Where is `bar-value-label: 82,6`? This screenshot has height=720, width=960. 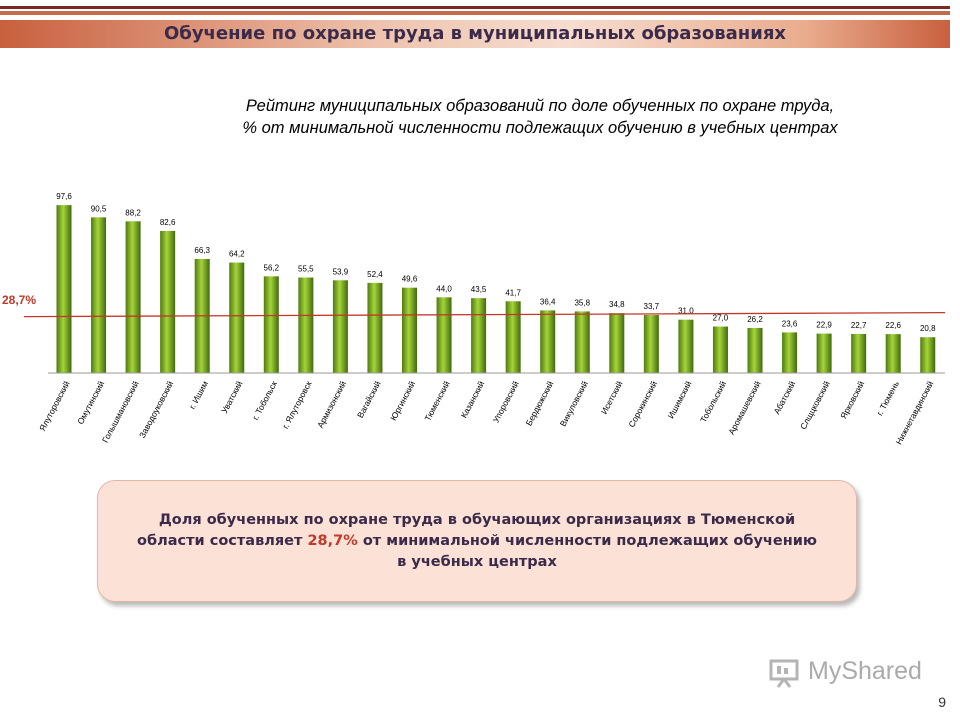
bar-value-label: 82,6 is located at coordinates (168, 222).